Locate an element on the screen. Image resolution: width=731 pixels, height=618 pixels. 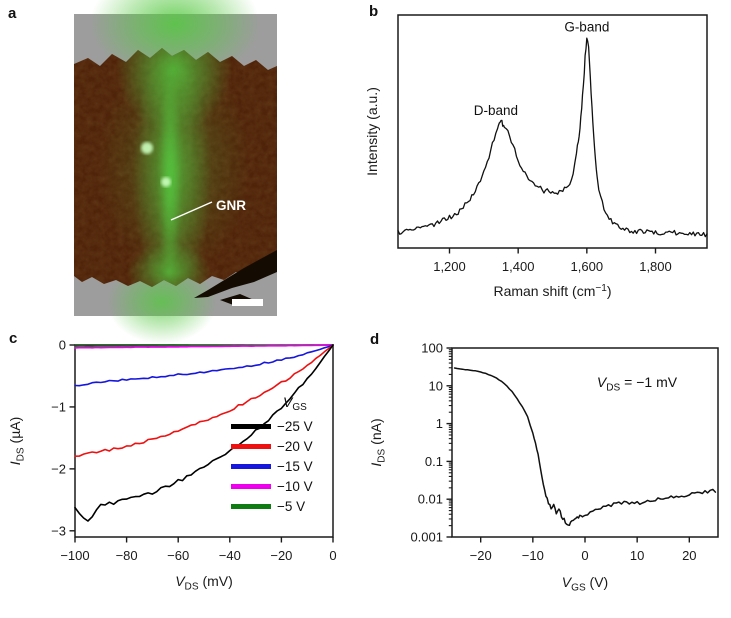
y-tick-label: 0.001 is located at coordinates (426, 537).